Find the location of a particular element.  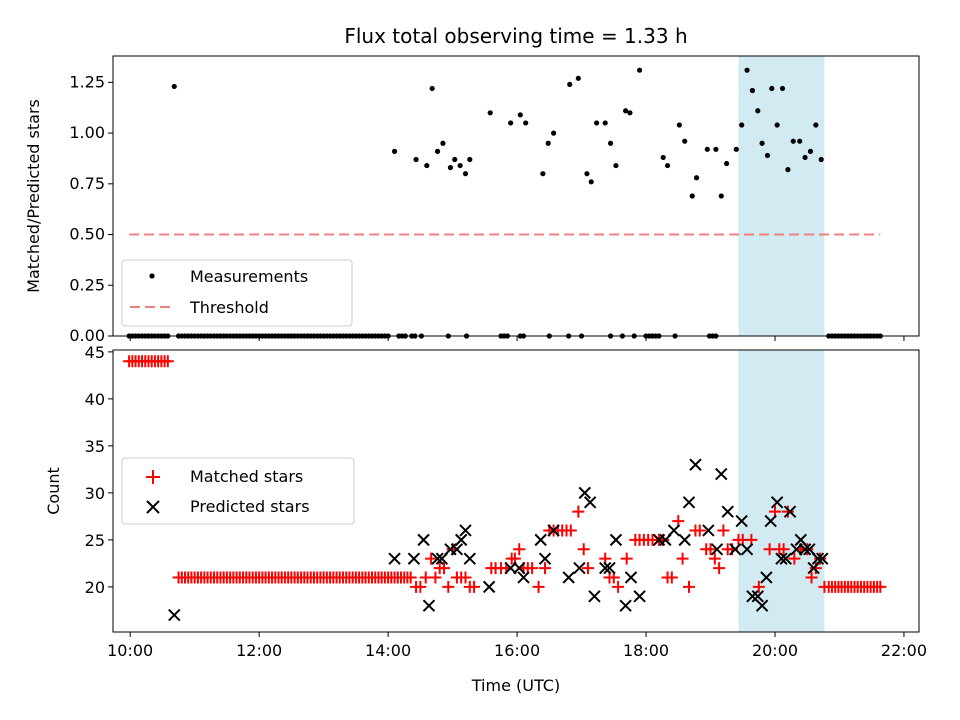

legend-label-matched: Matched stars is located at coordinates (246, 476).